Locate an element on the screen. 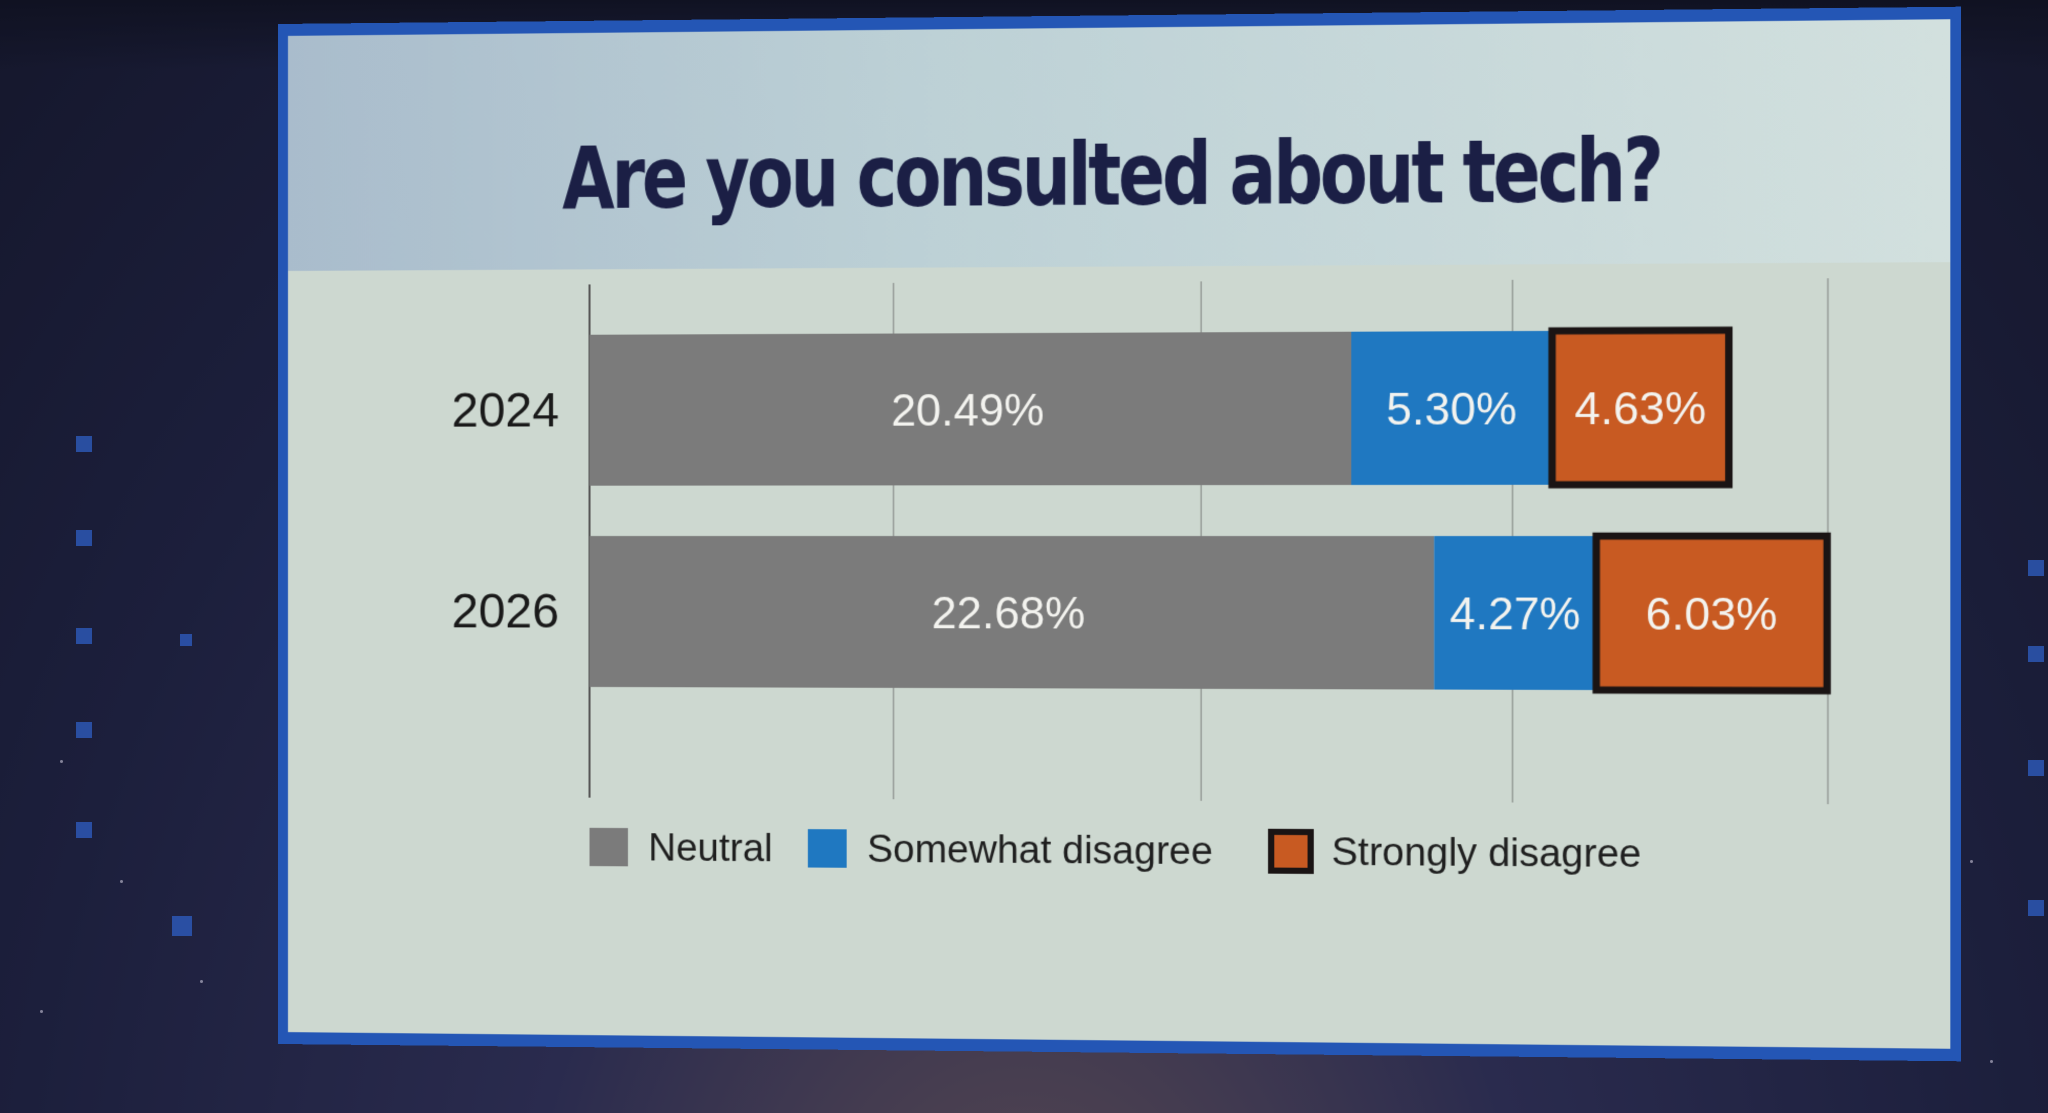  bar-somewhat-disagree-2026 is located at coordinates (1515, 613).